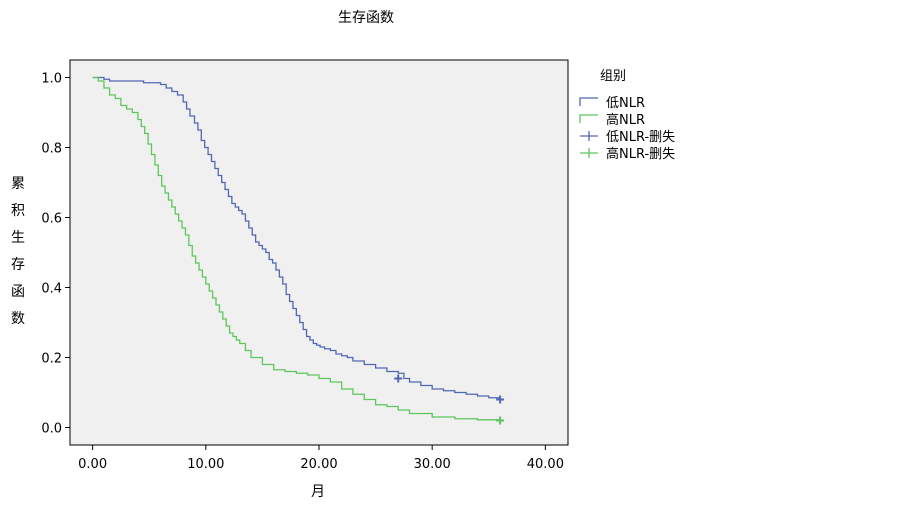 The image size is (903, 507). What do you see at coordinates (18, 251) in the screenshot?
I see `y-axis-title: 累积生存函数` at bounding box center [18, 251].